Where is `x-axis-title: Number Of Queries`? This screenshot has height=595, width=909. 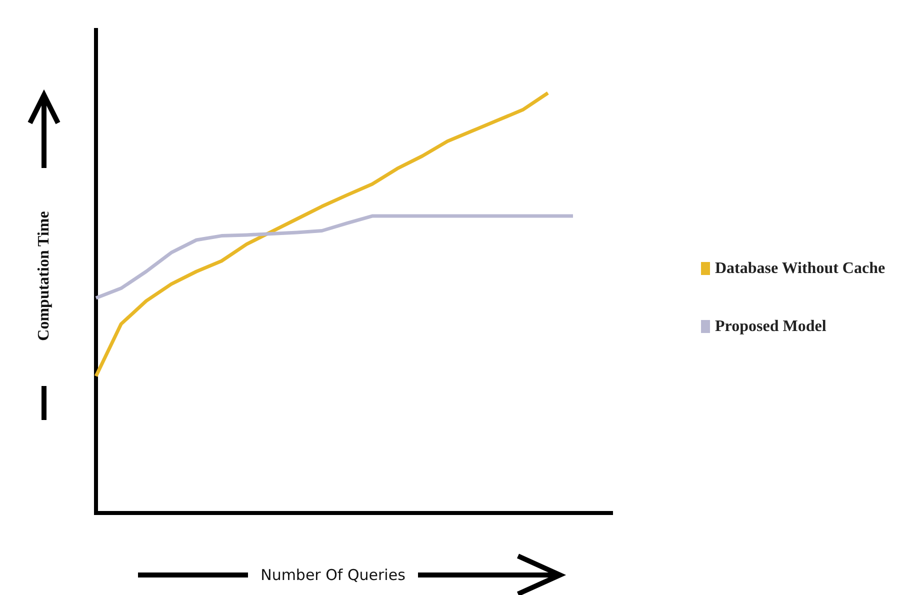
x-axis-title: Number Of Queries is located at coordinates (333, 575).